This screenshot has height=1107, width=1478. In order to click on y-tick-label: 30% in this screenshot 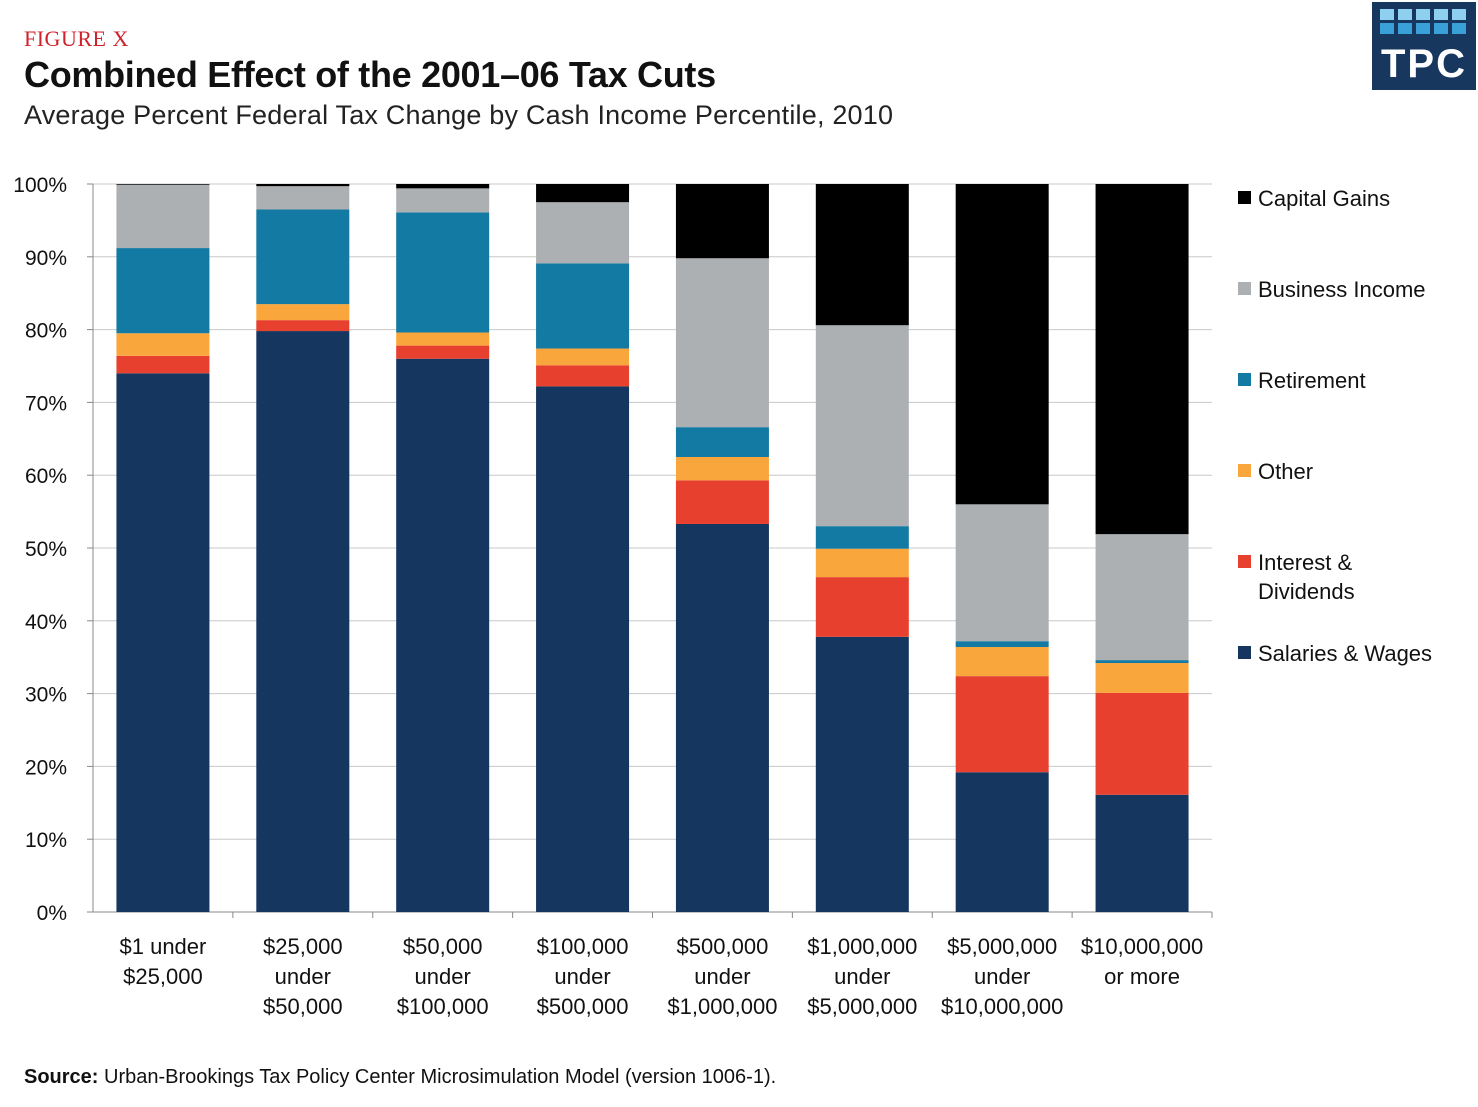, I will do `click(46, 695)`.